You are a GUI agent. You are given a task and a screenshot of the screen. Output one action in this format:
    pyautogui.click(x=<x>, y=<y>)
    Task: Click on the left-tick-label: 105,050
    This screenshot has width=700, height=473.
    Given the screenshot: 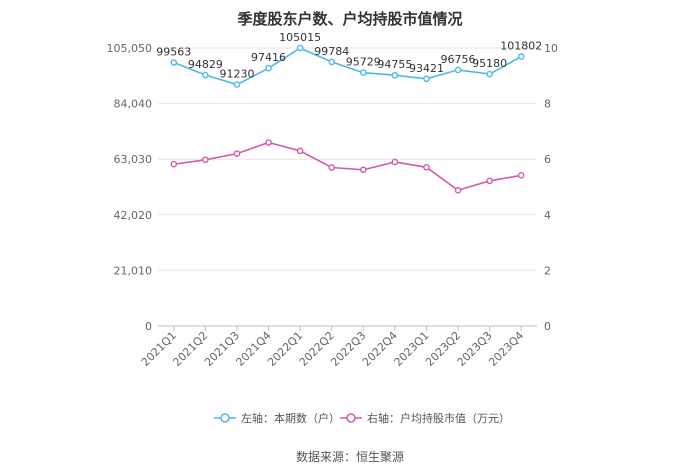 What is the action you would take?
    pyautogui.click(x=130, y=48)
    